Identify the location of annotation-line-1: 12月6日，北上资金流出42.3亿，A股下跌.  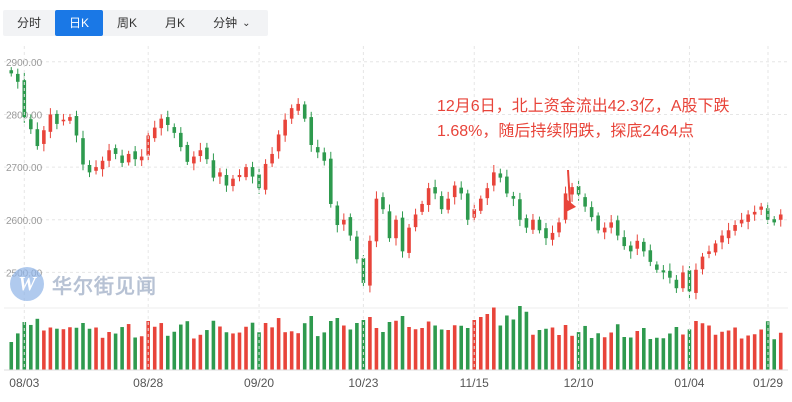
(583, 106).